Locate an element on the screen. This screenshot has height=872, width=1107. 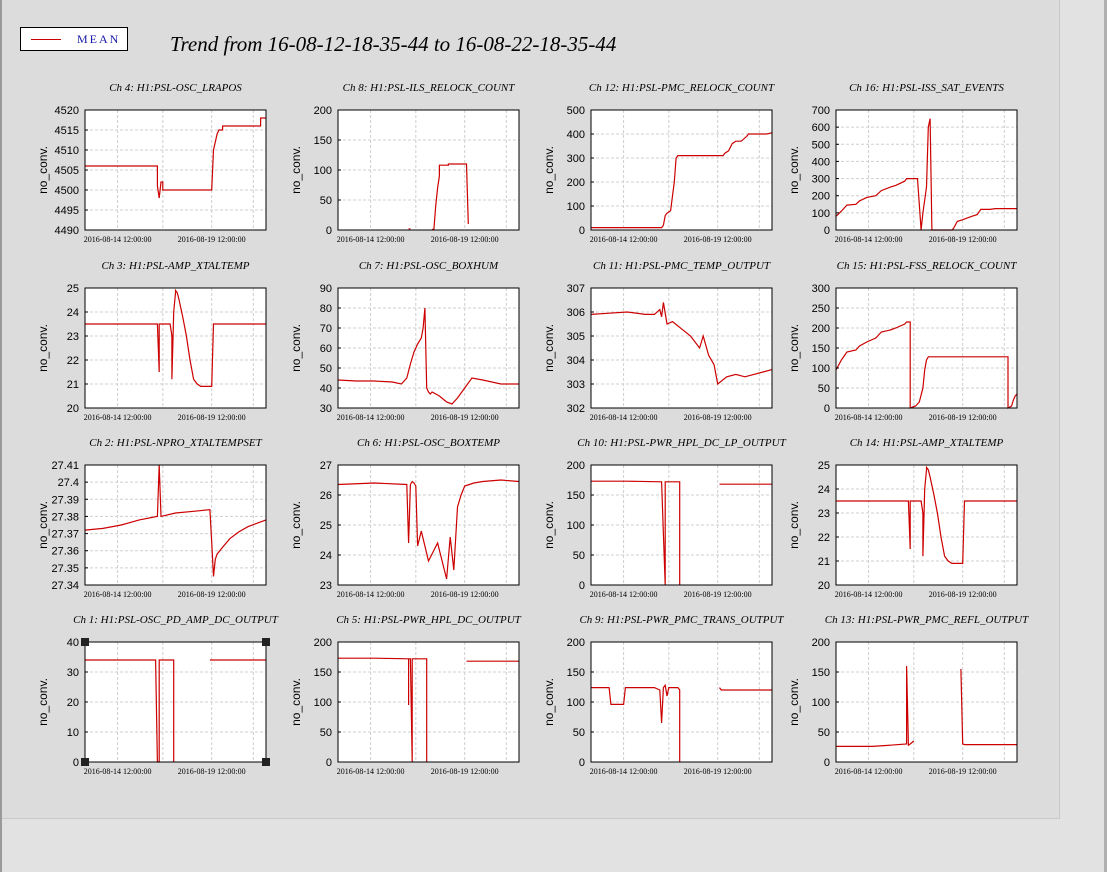
y-tick-label: 60 is located at coordinates (326, 349).